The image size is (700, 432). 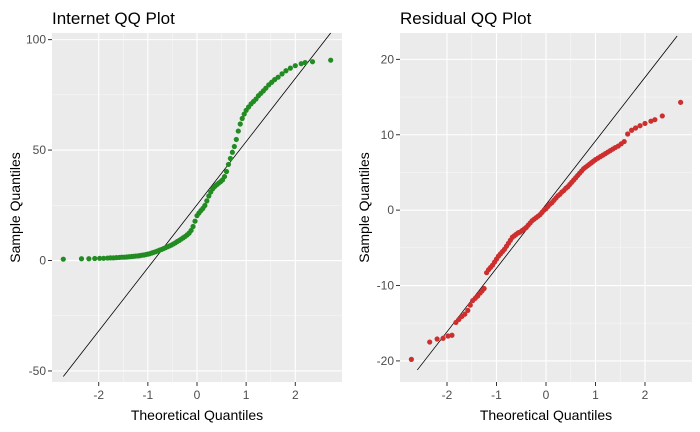 I want to click on y-tick-label: -20, so click(x=386, y=361).